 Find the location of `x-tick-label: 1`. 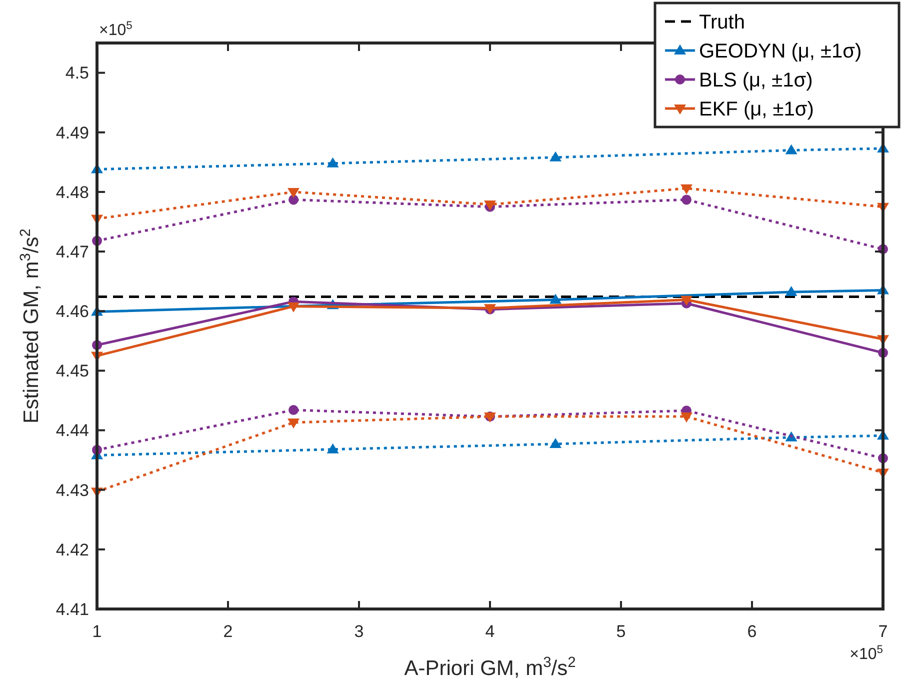

x-tick-label: 1 is located at coordinates (97, 631).